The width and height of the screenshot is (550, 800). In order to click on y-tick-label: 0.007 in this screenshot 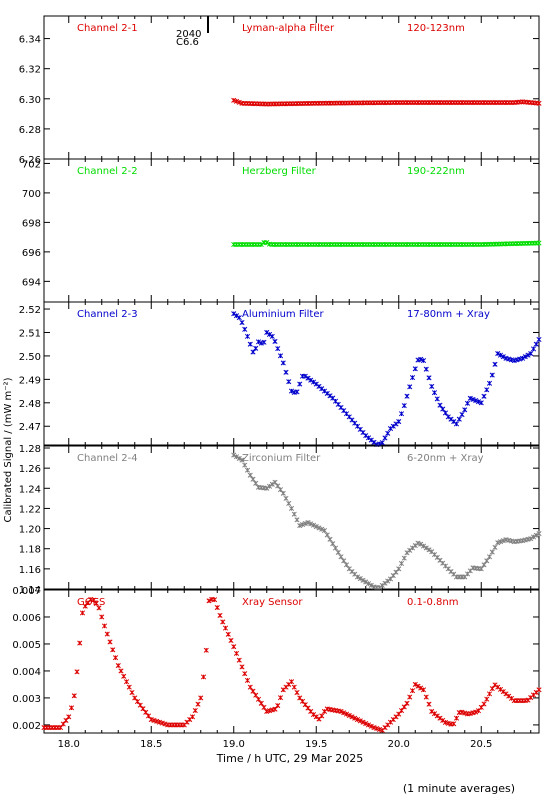, I will do `click(26, 591)`.